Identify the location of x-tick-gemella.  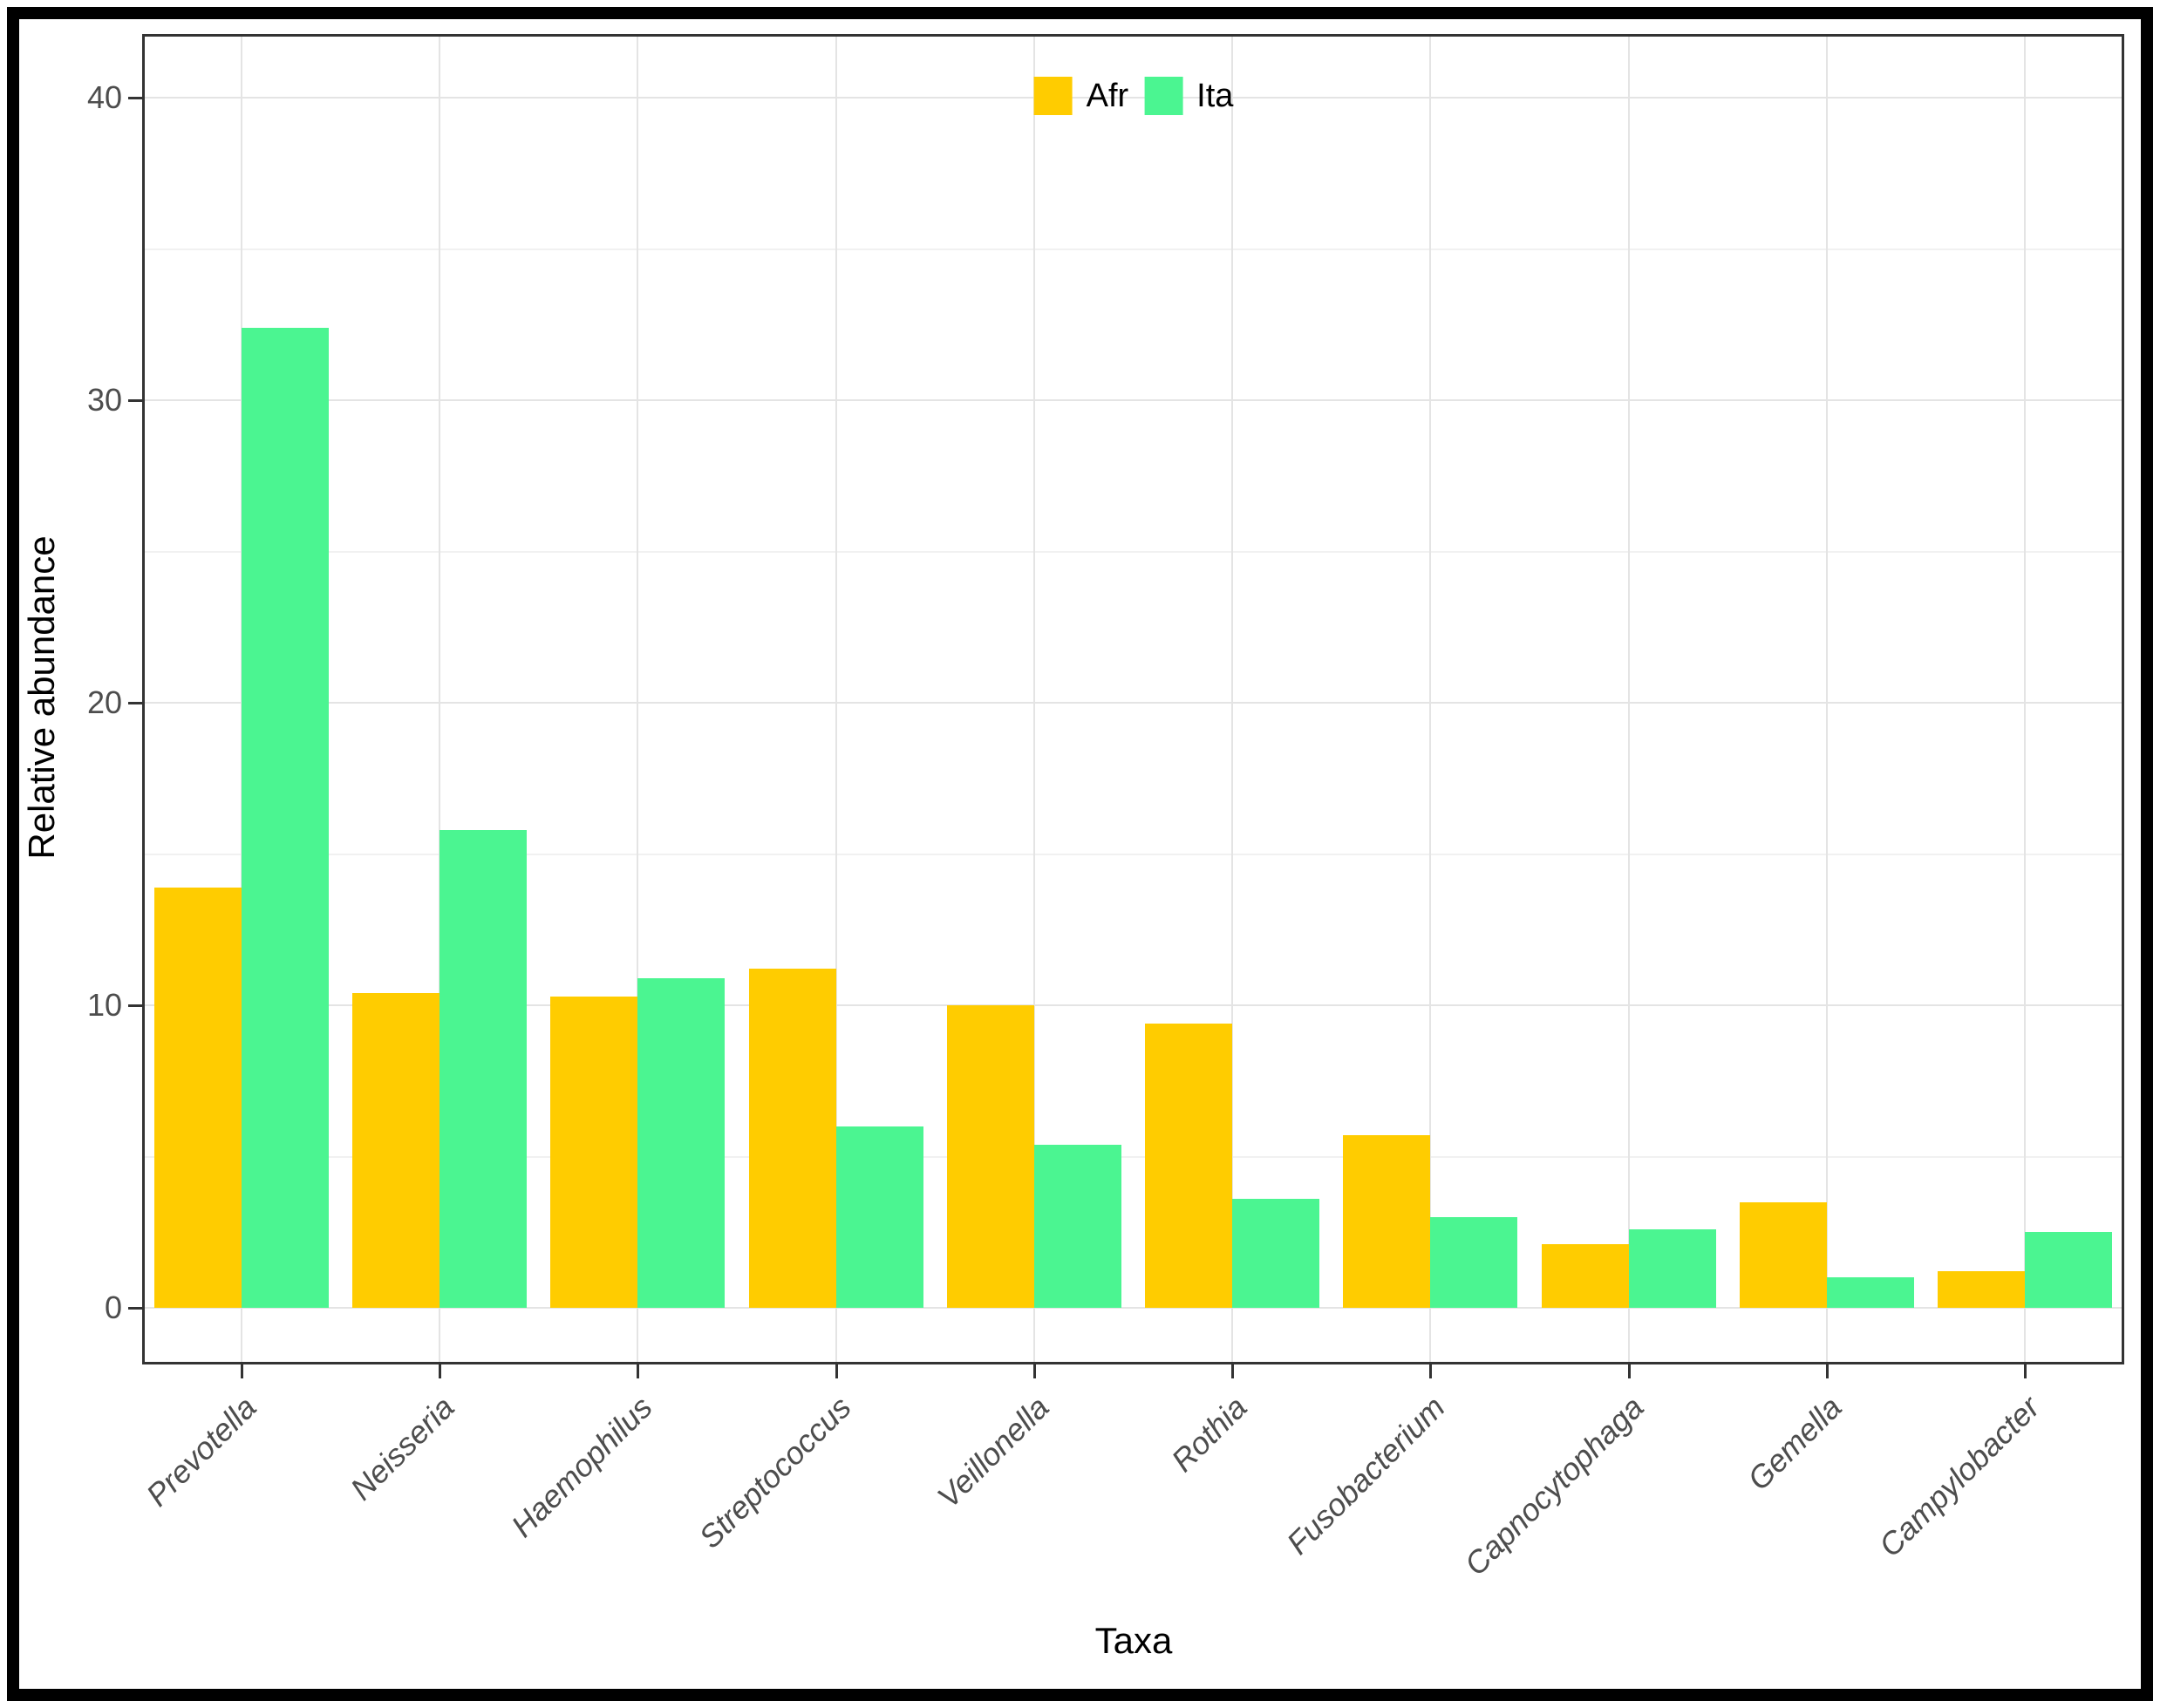
(1828, 1371).